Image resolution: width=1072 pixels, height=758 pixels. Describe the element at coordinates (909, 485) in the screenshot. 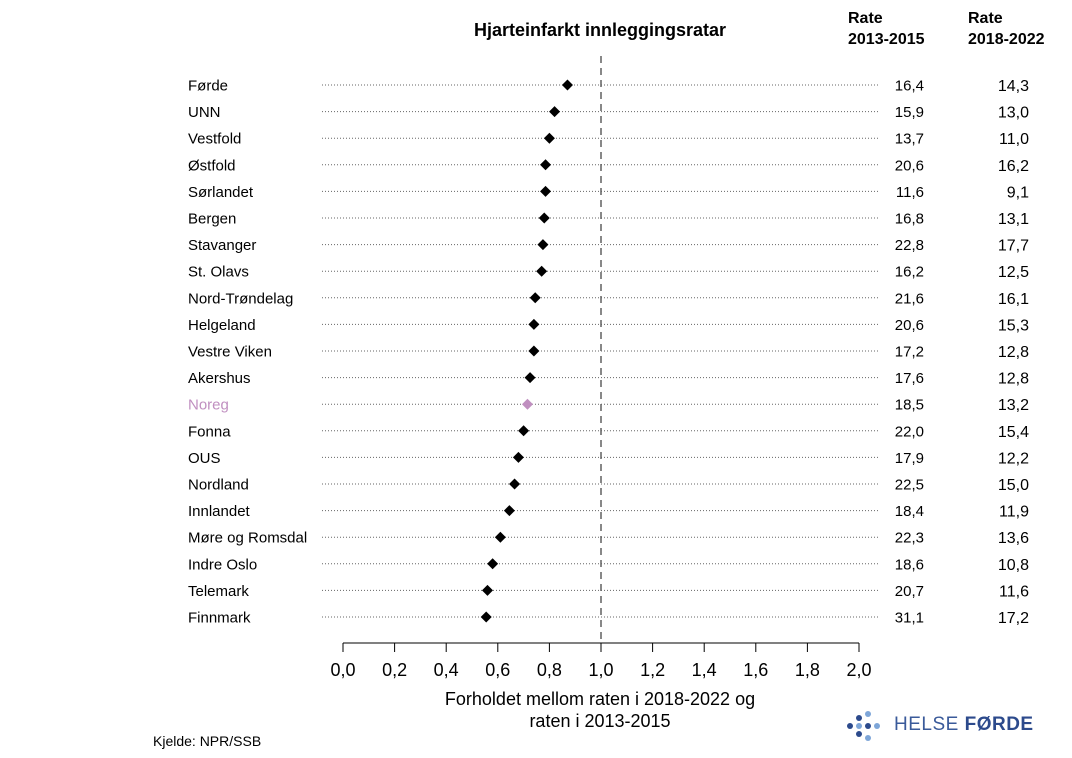

I see `rate-2013-2015-nordland: 22,5` at that location.